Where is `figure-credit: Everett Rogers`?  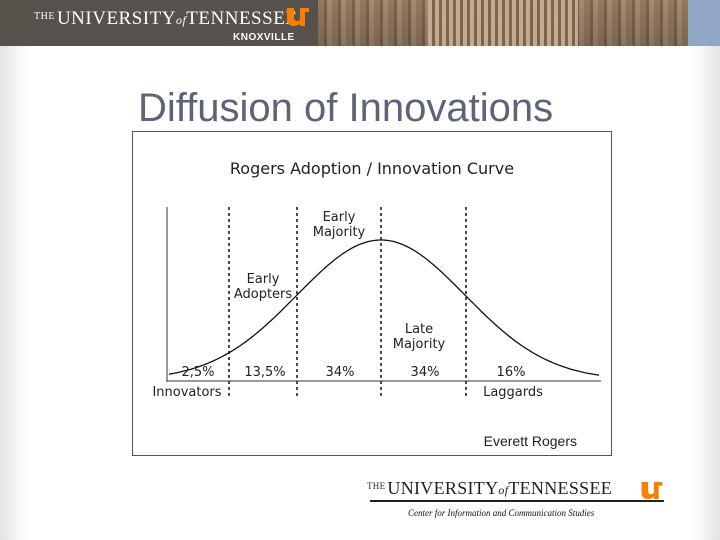 figure-credit: Everett Rogers is located at coordinates (530, 441).